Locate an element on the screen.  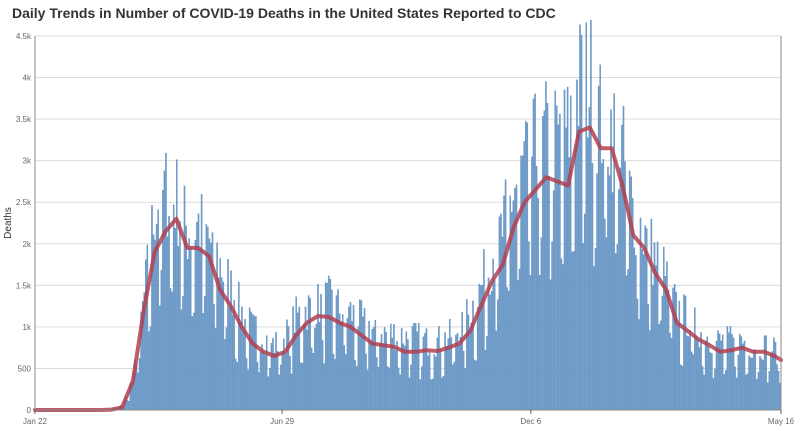
y-tick-labels: 0 500 1k 1.5k 2k 2.5k 3k 3.5k 4k 4.5k is located at coordinates (24, 223).